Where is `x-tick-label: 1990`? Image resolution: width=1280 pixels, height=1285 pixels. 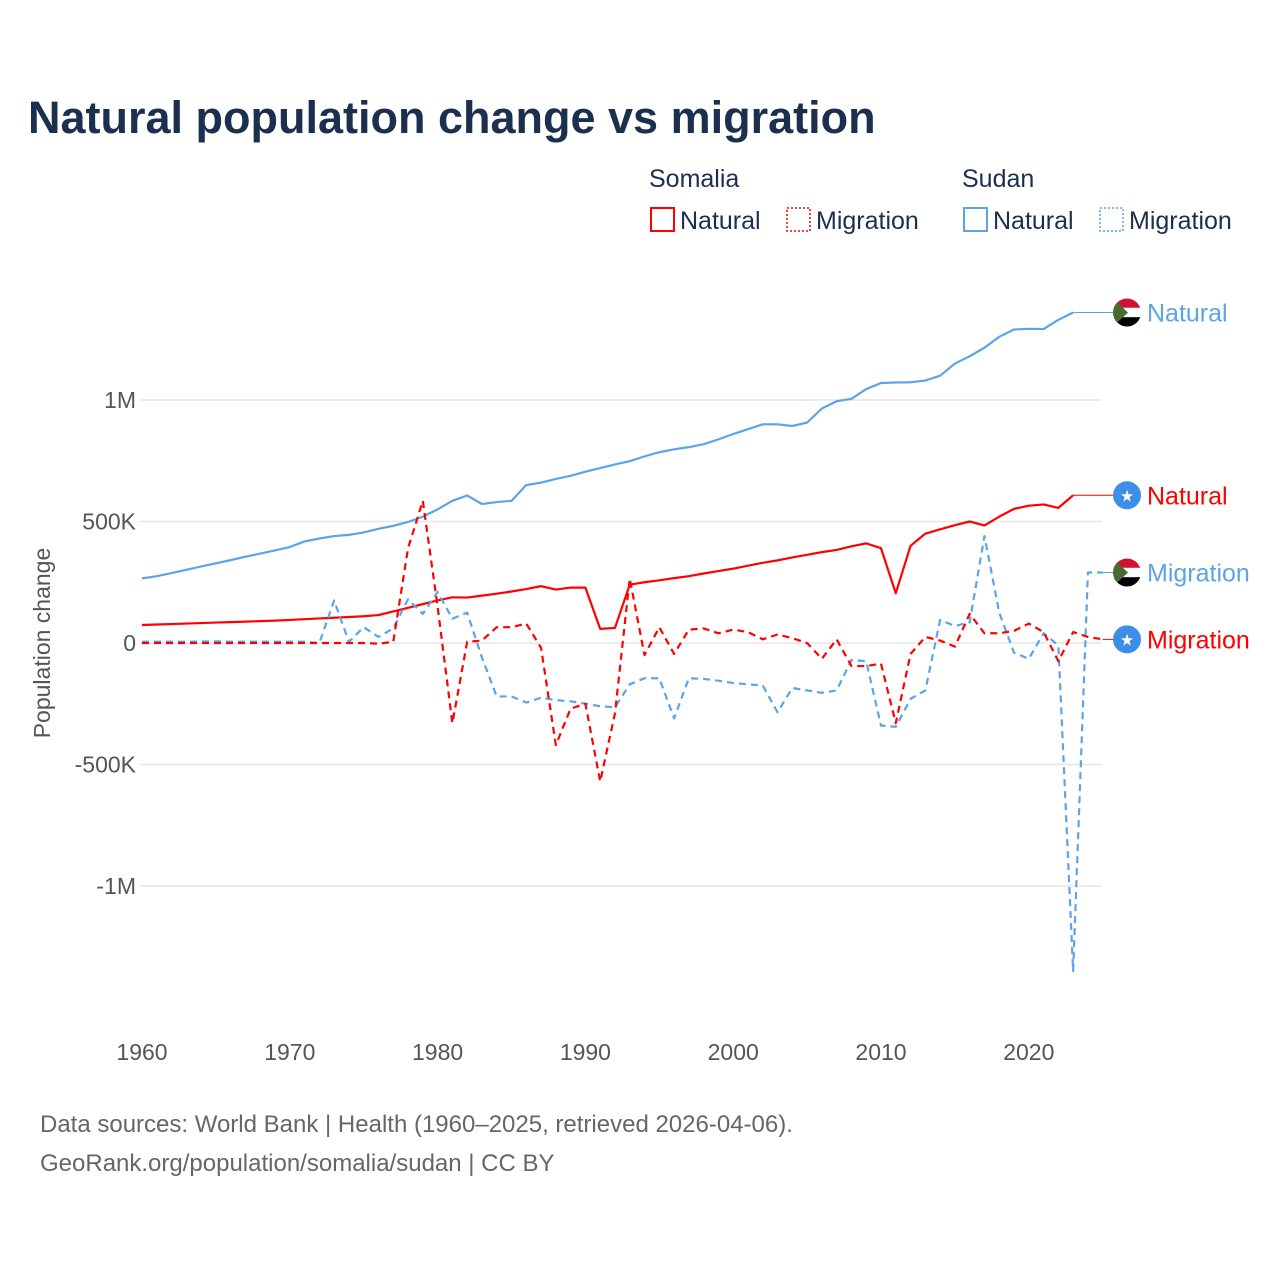 x-tick-label: 1990 is located at coordinates (585, 1052).